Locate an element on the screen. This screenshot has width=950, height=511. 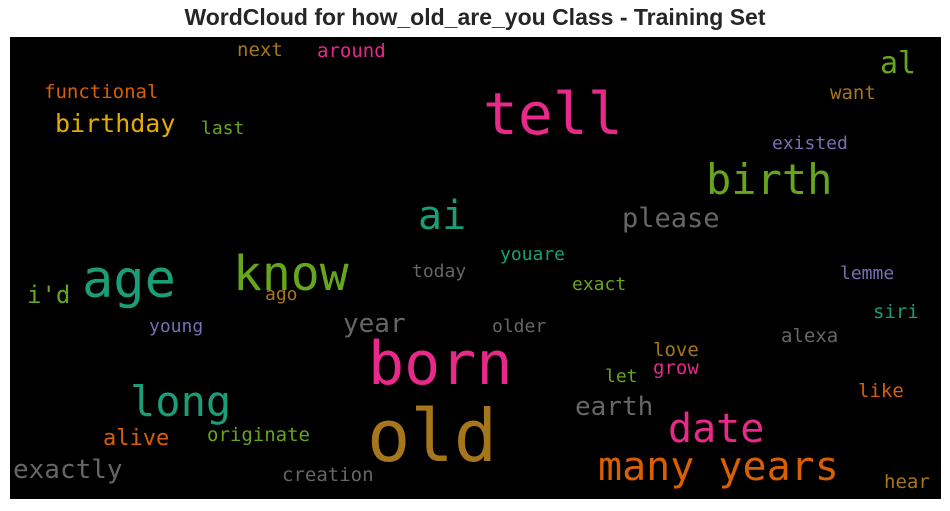
word-i-d: i'd is located at coordinates (48, 295).